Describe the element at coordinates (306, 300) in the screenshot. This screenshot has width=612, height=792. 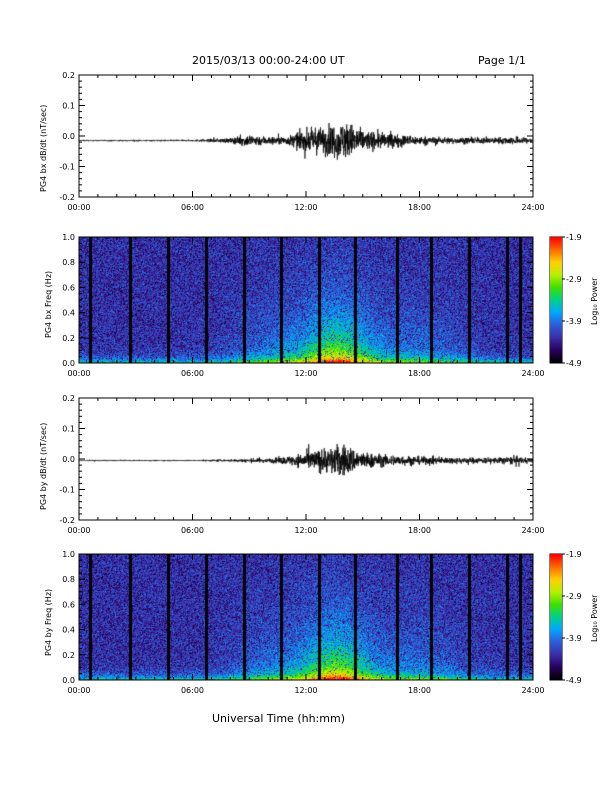
I see `bx-frequency-spectrogram` at that location.